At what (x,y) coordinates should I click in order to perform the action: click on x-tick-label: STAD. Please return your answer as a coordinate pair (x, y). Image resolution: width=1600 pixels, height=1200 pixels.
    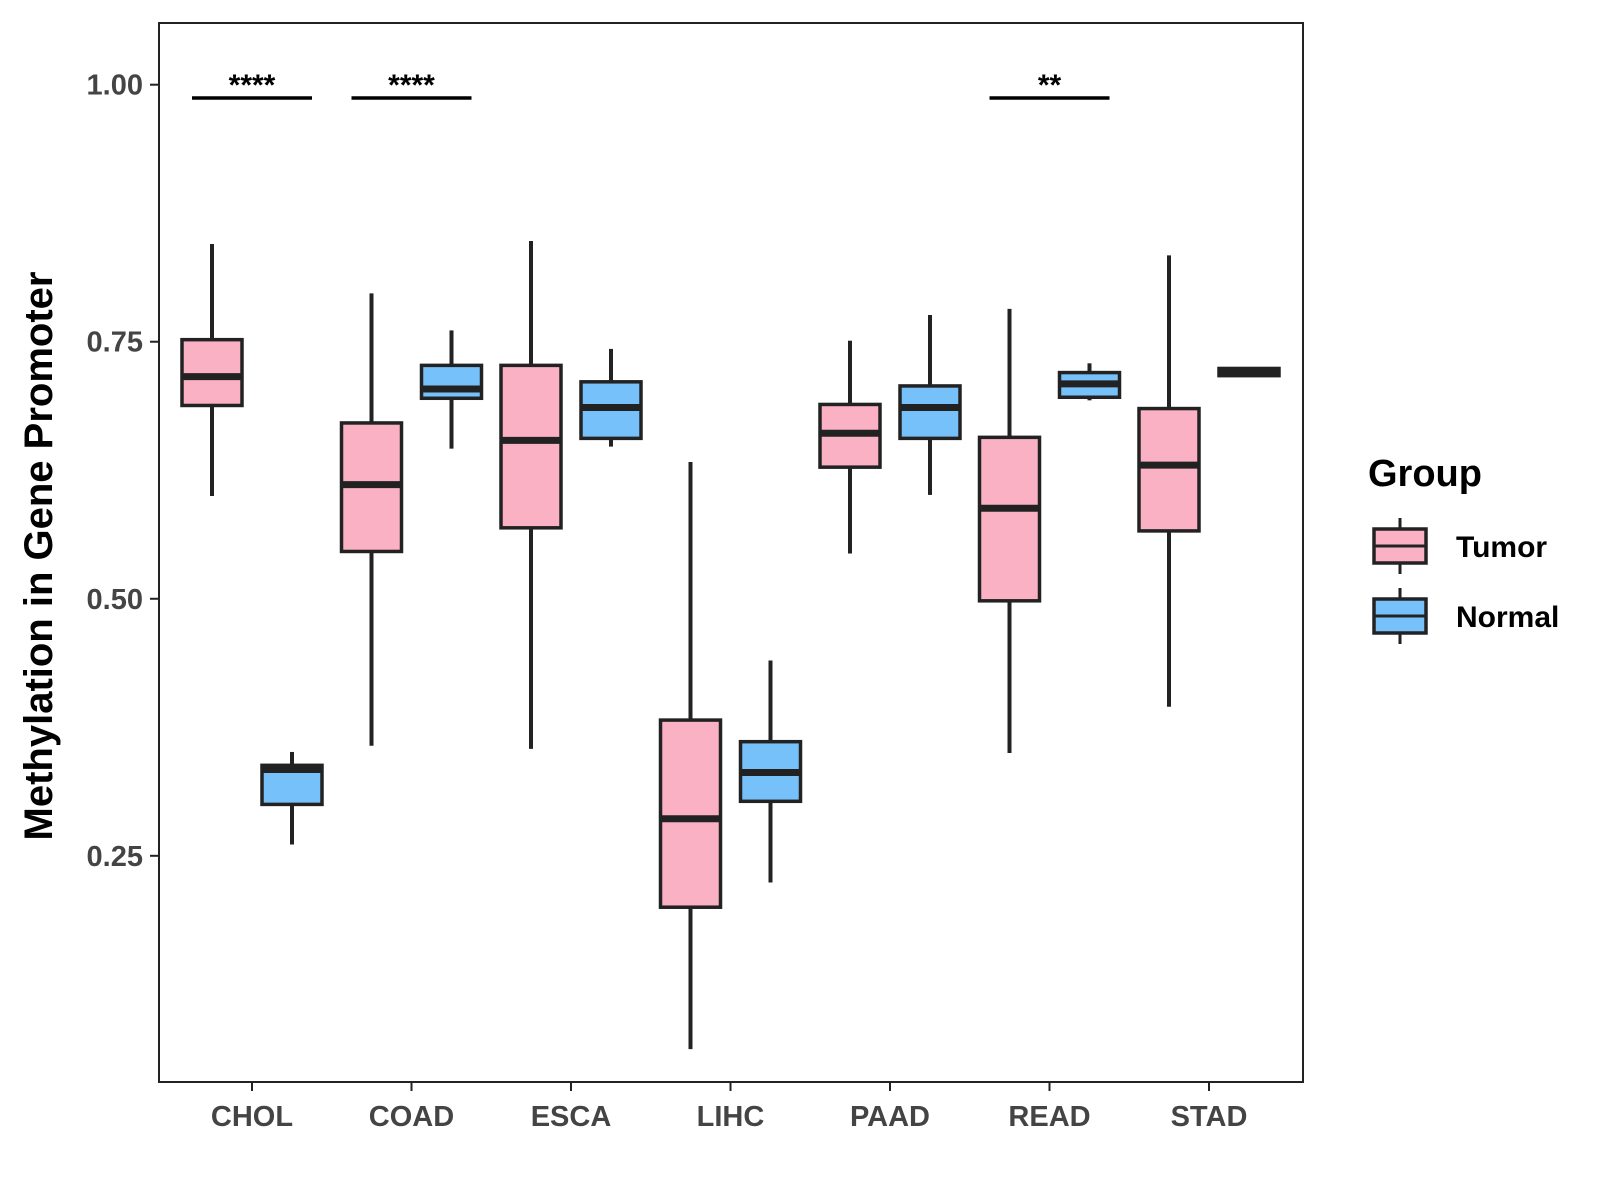
    Looking at the image, I should click on (1209, 1117).